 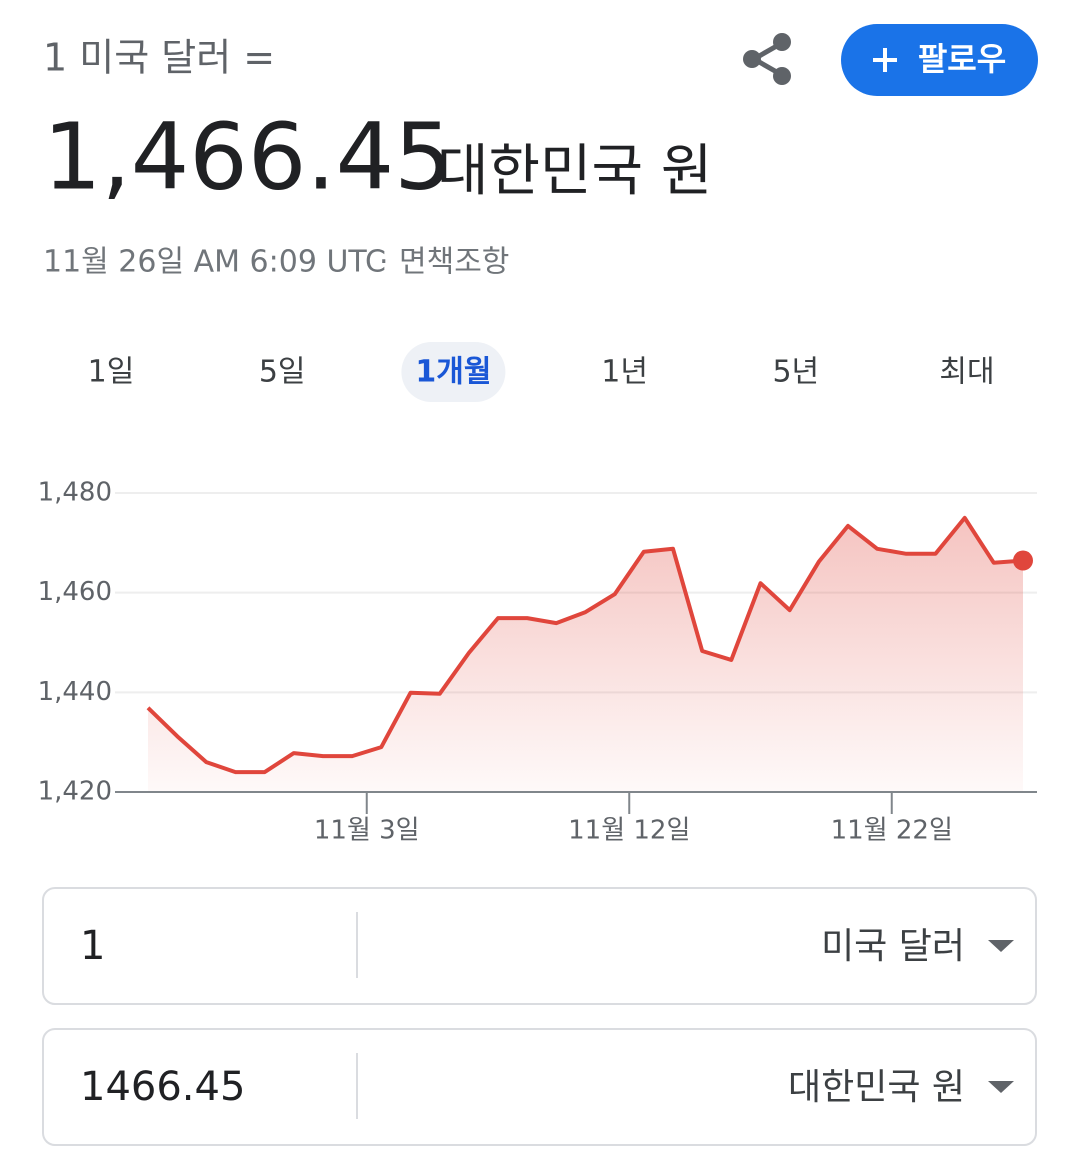 I want to click on amount-input: 1, so click(x=92, y=946).